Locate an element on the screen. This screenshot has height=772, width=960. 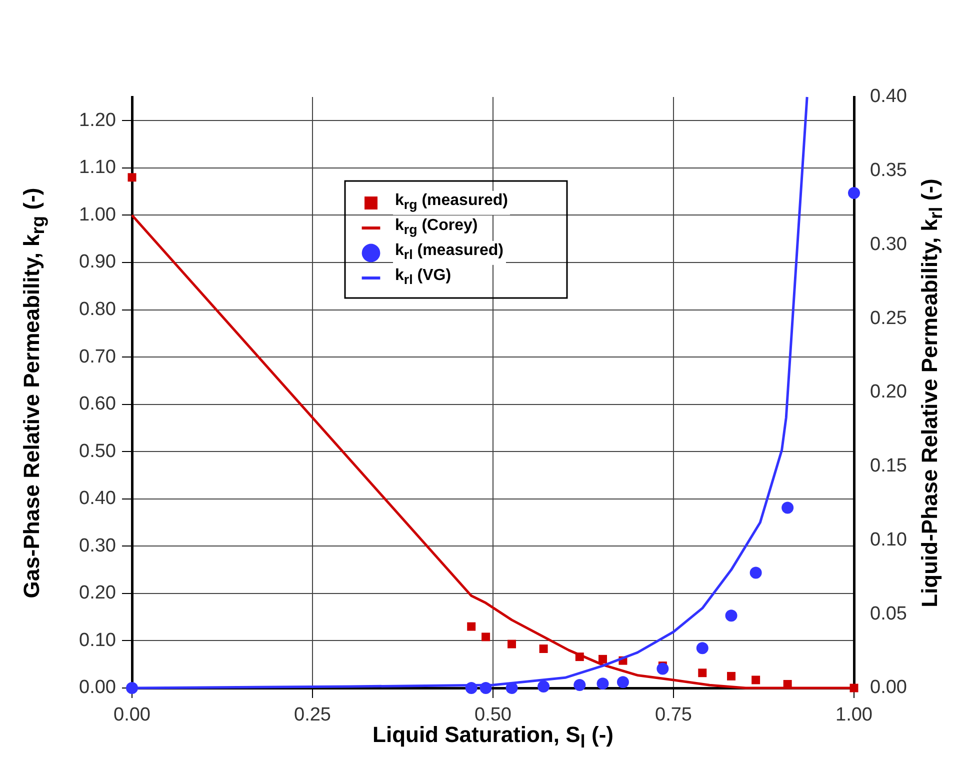
y-tick-label: 0.80 is located at coordinates (97, 309).